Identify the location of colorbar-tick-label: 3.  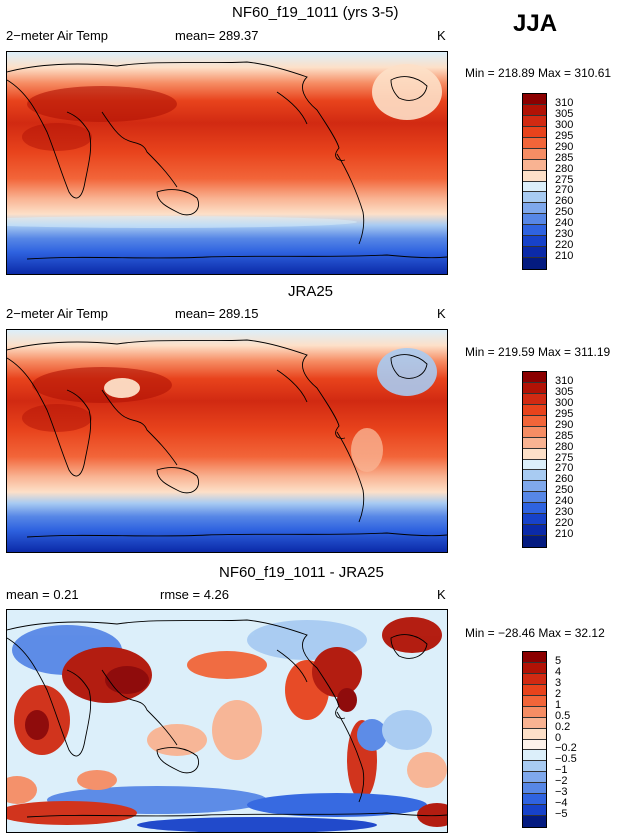
(558, 682).